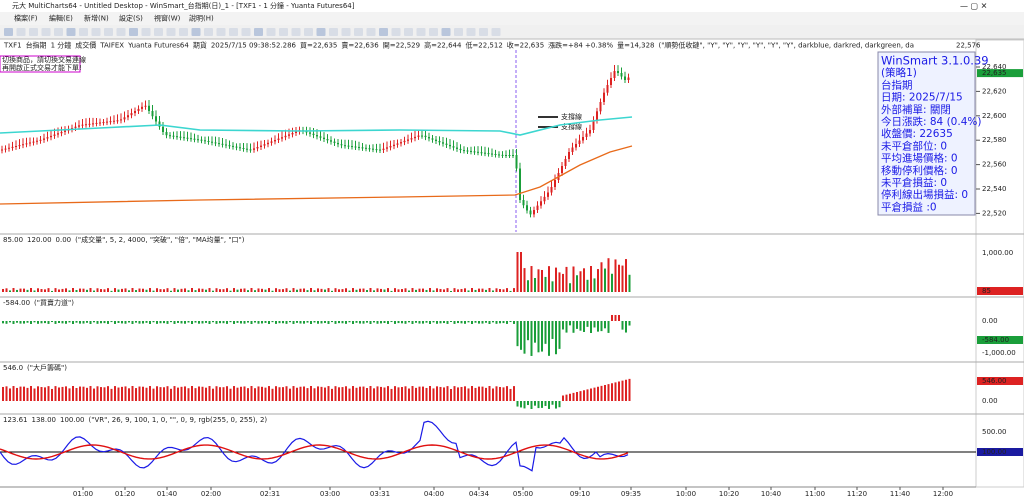 This screenshot has width=1024, height=502. Describe the element at coordinates (857, 494) in the screenshot. I see `time-label: 11:20` at that location.